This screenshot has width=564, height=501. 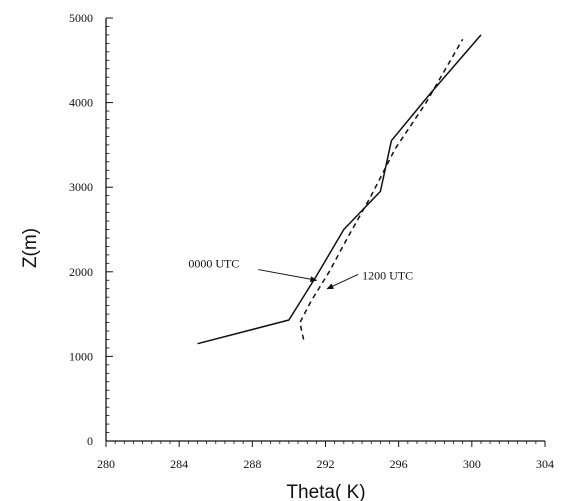 What do you see at coordinates (399, 464) in the screenshot?
I see `x-tick-label: 296` at bounding box center [399, 464].